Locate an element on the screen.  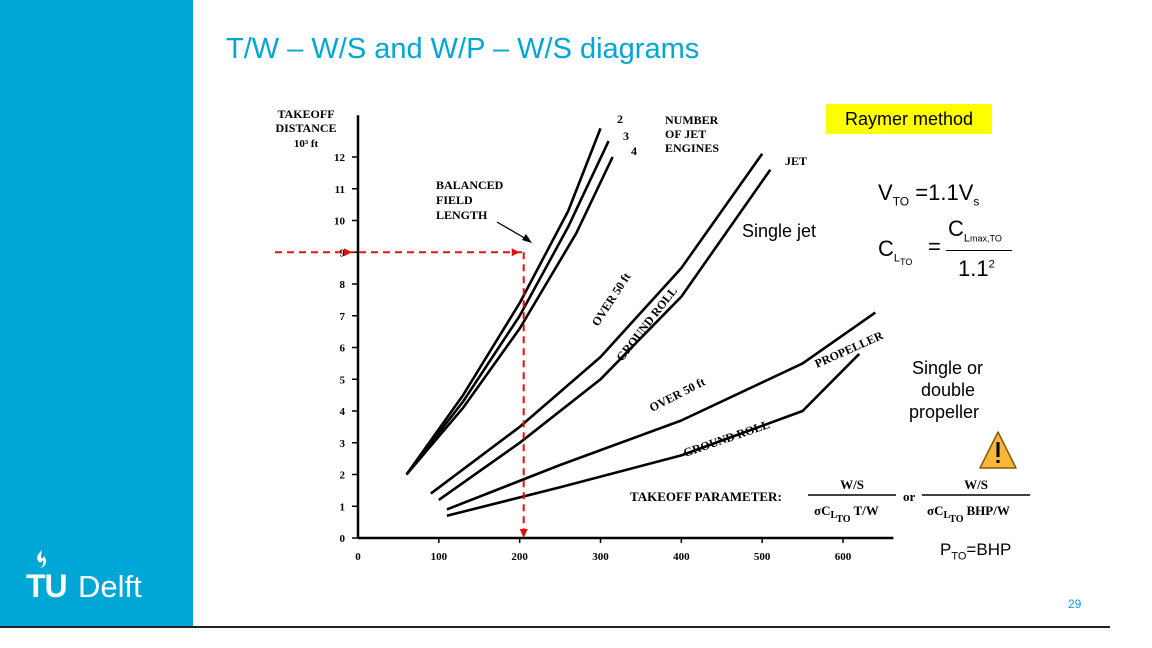
bfl-label-line: LENGTH is located at coordinates (462, 215).